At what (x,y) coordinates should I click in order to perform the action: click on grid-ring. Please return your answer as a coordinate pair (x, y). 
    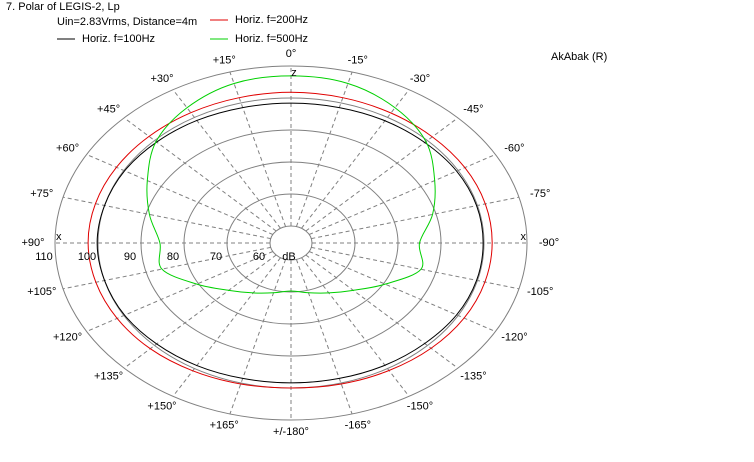
    Looking at the image, I should click on (291, 243).